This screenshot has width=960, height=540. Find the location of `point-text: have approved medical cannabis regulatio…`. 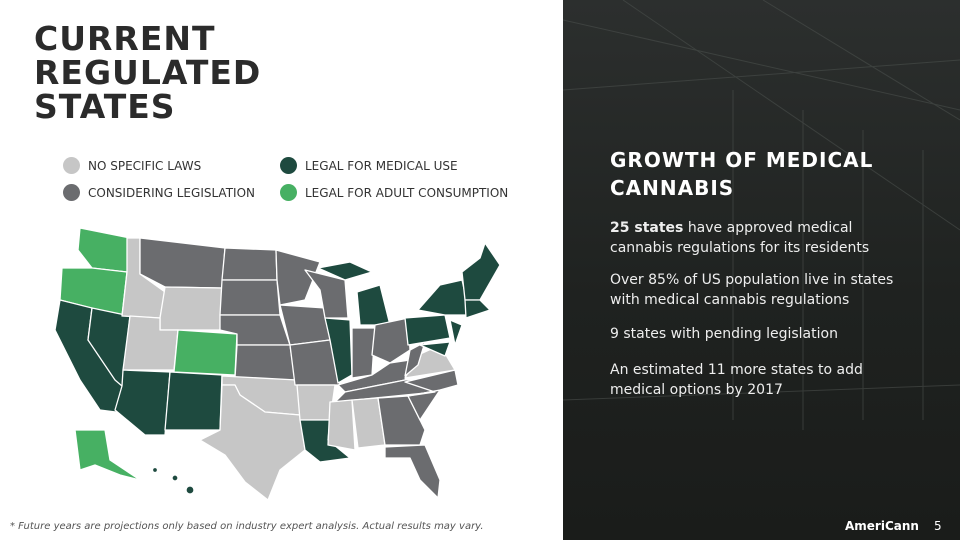

point-text: have approved medical cannabis regulatio… is located at coordinates (740, 238).